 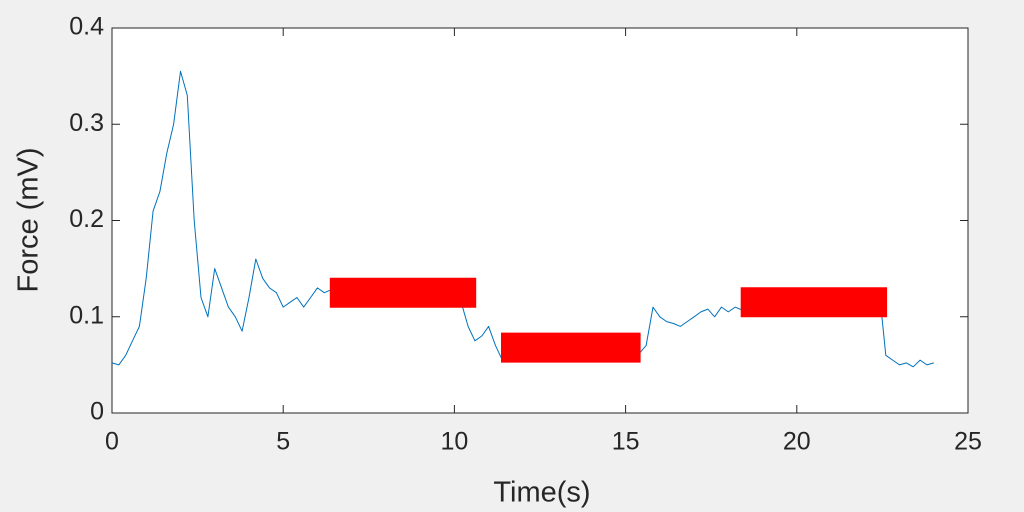 I want to click on y-tick-label: 0.4, so click(x=86, y=27).